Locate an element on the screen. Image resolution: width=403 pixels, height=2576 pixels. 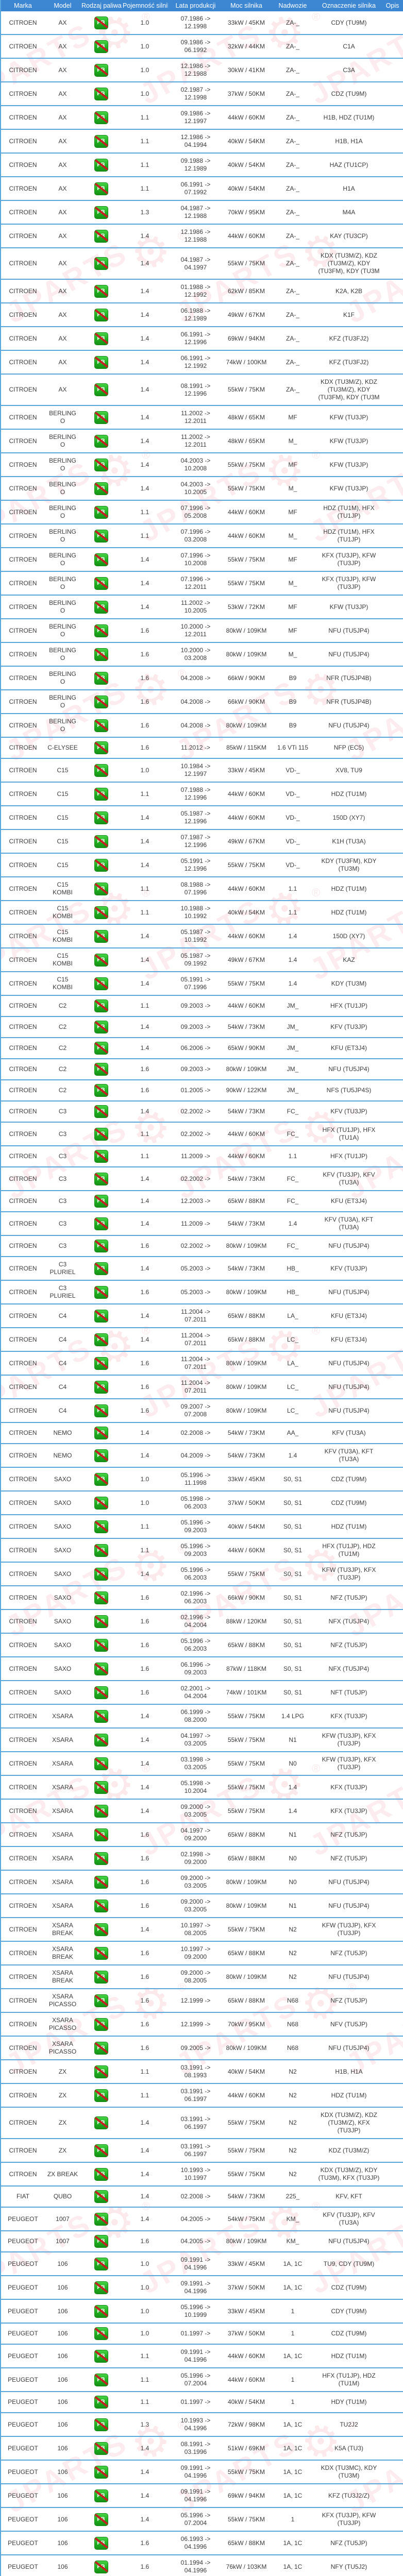
production-years-cell: 09.2003 -> is located at coordinates (196, 1069).